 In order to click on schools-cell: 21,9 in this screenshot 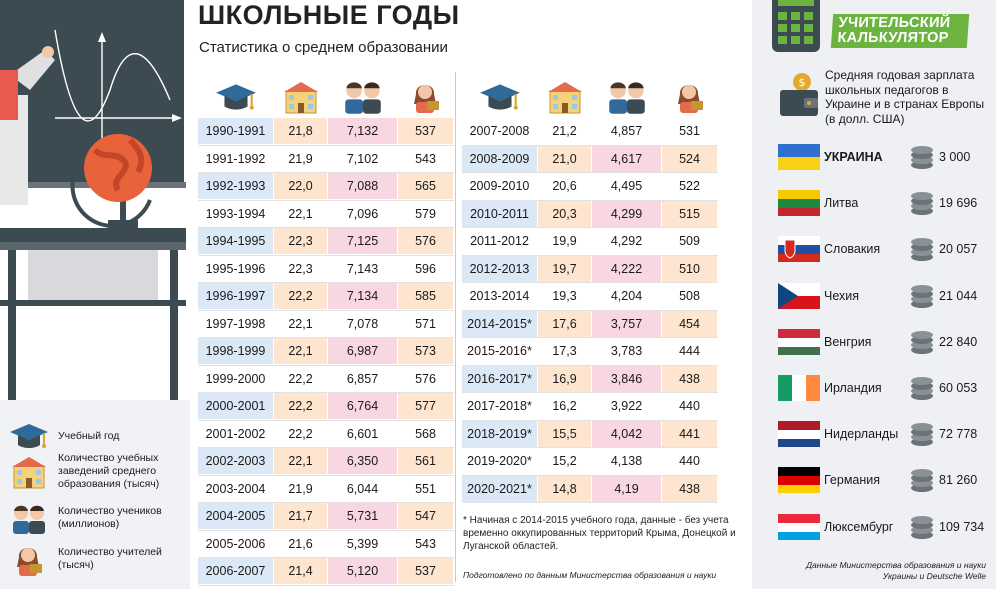, I will do `click(301, 488)`.